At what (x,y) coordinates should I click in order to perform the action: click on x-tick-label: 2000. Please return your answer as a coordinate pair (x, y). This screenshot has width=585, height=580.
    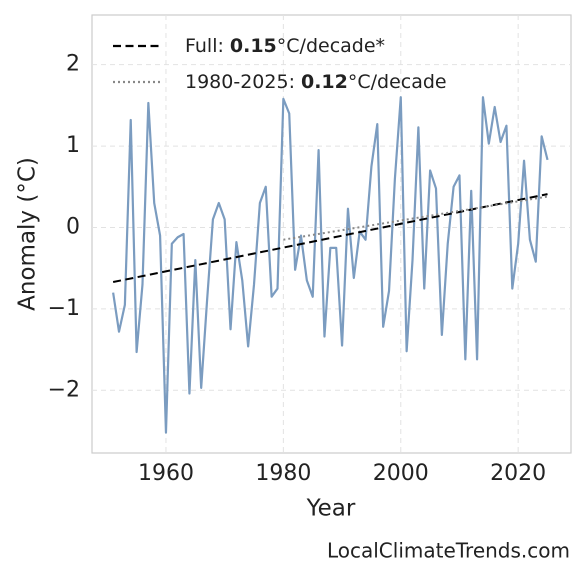
    Looking at the image, I should click on (401, 473).